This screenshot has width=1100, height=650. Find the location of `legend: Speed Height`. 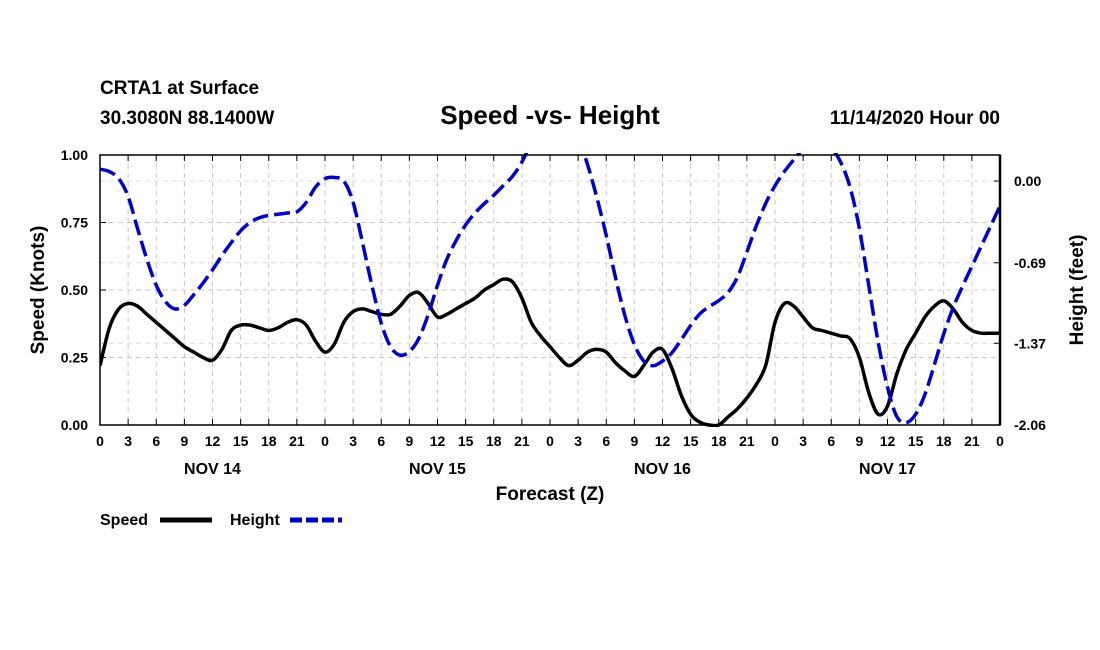

legend: Speed Height is located at coordinates (221, 520).